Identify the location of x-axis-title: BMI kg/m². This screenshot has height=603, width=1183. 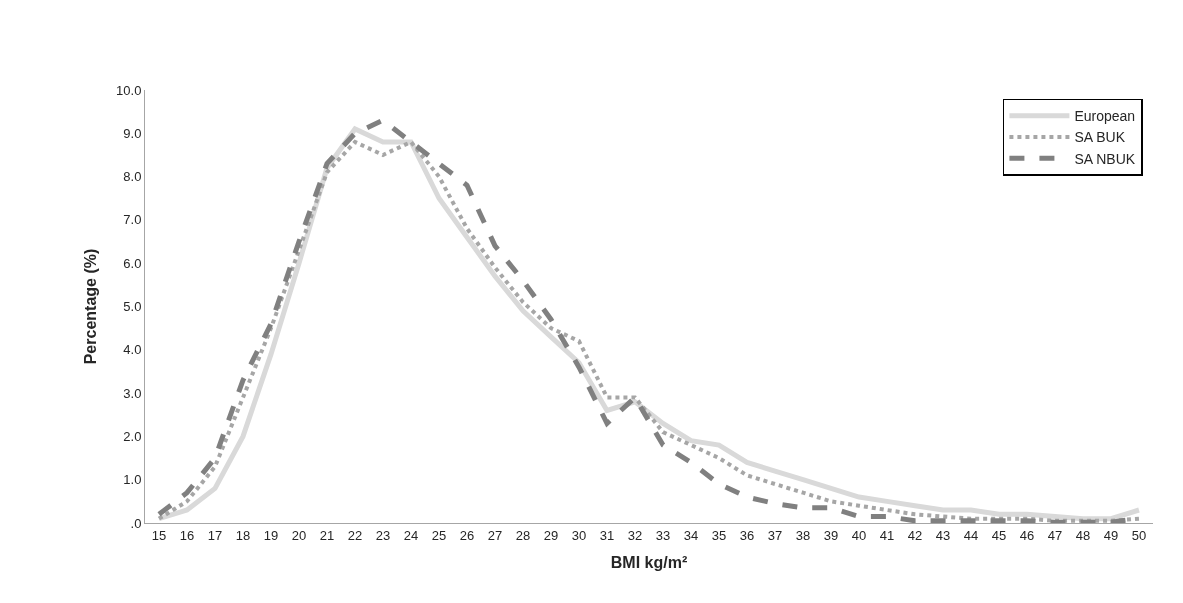
(649, 563).